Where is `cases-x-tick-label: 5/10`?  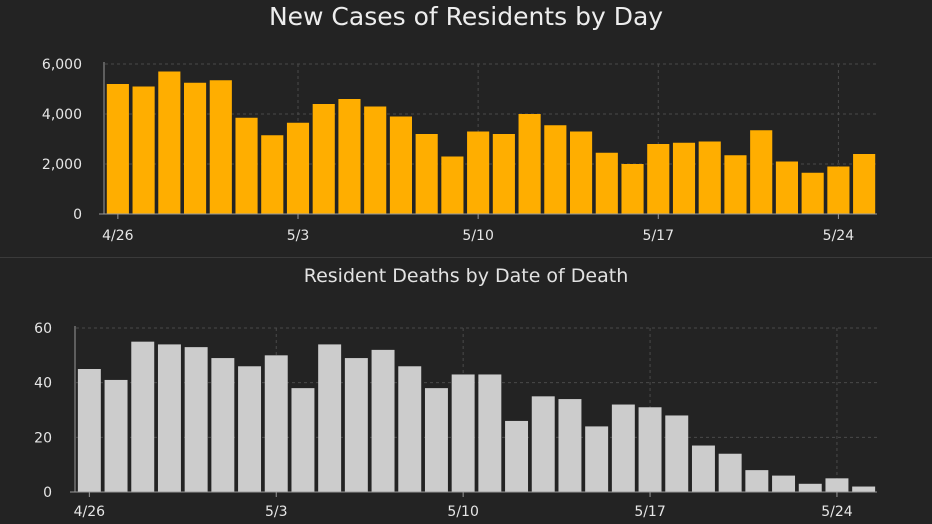
cases-x-tick-label: 5/10 is located at coordinates (477, 236).